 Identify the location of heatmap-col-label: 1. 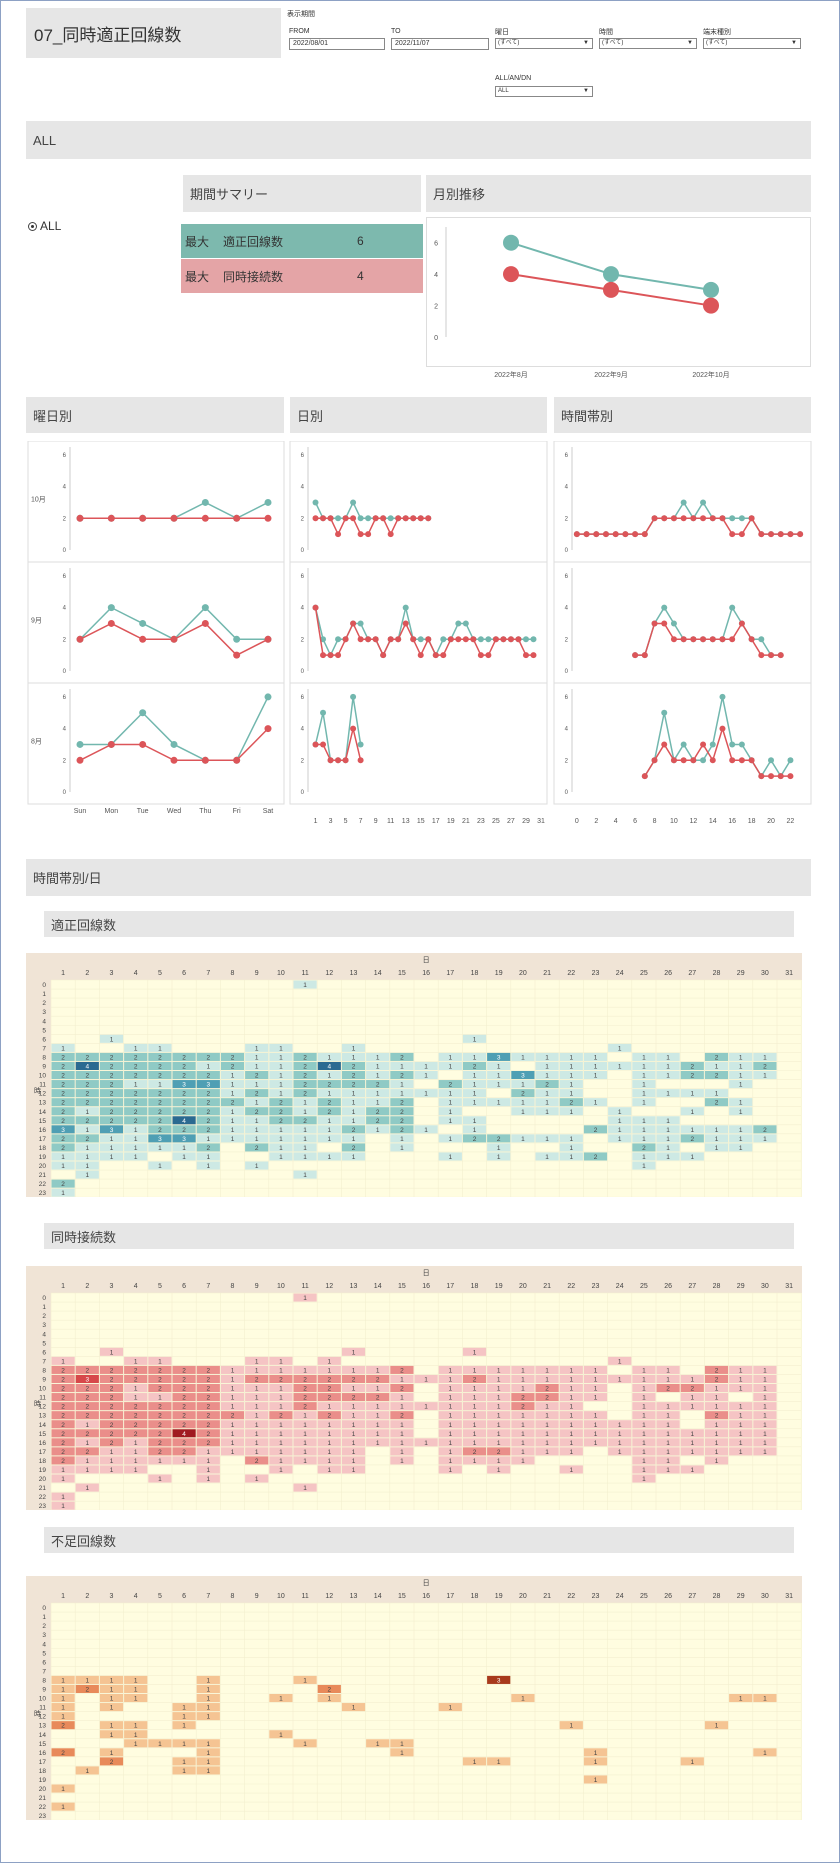
(63, 1286).